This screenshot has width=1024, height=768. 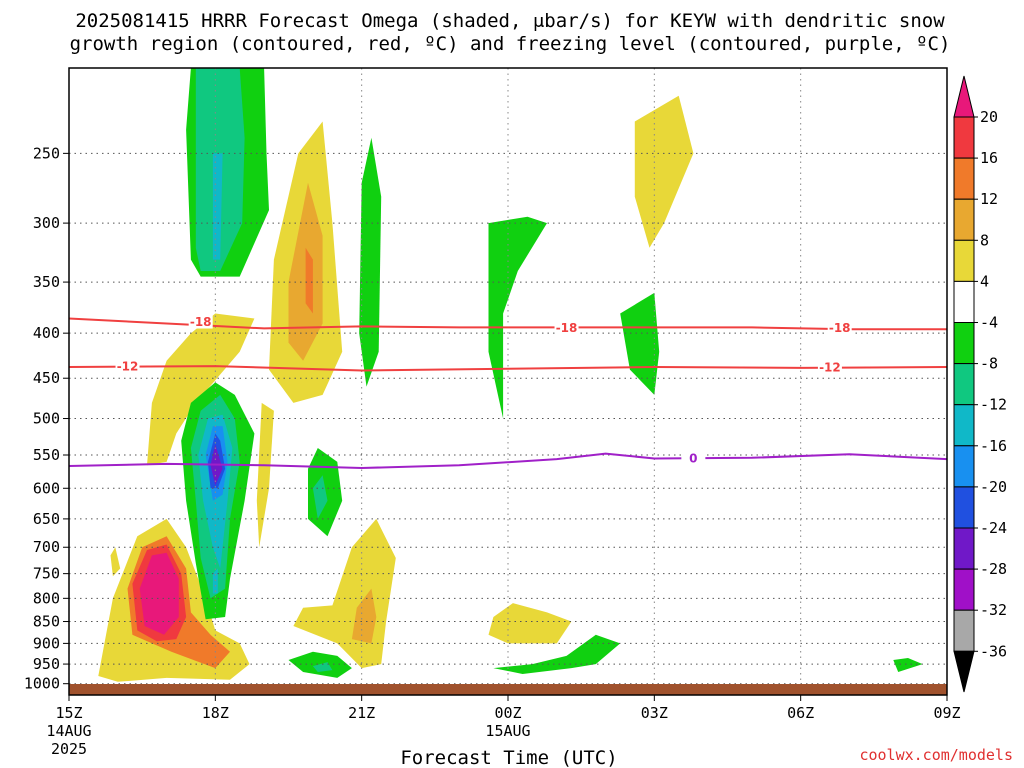 What do you see at coordinates (989, 117) in the screenshot?
I see `colorbar-label: 20` at bounding box center [989, 117].